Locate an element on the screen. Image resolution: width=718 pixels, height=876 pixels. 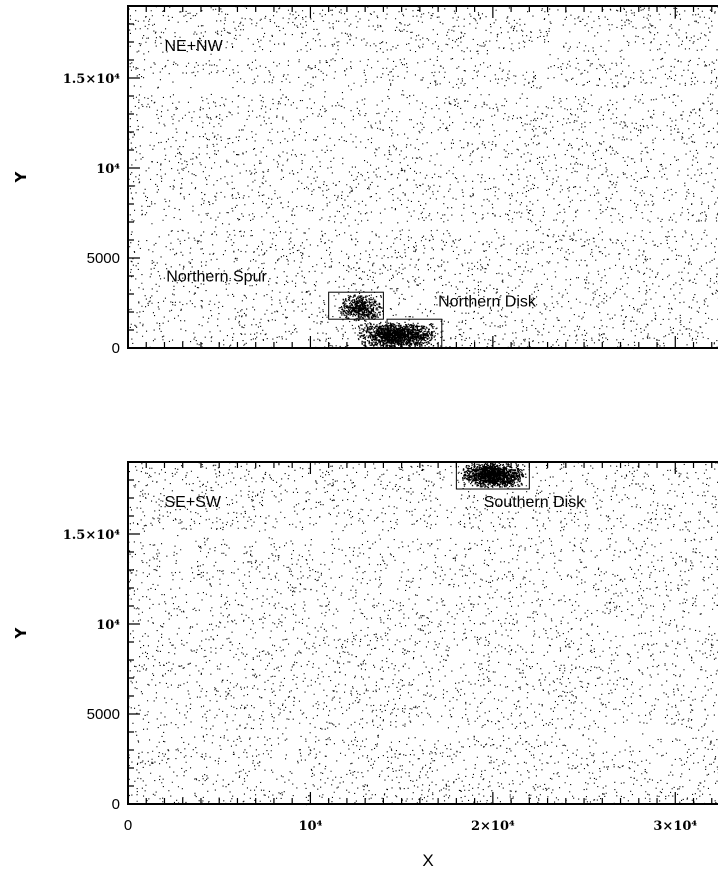
region-annotation: Northern Spur is located at coordinates (216, 276).